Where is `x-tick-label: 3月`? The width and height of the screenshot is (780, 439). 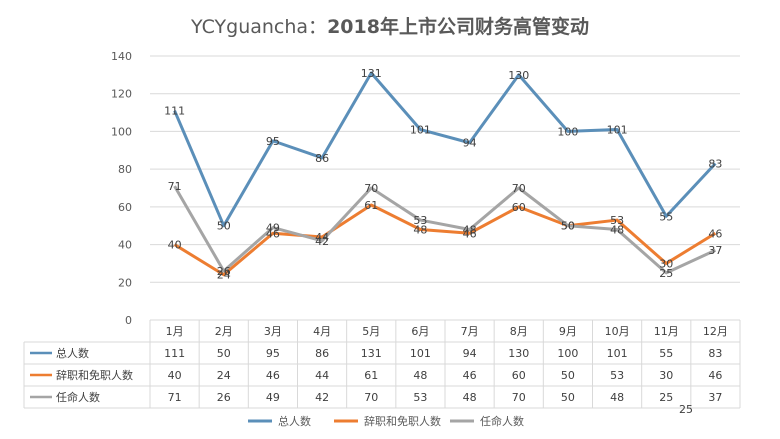
x-tick-label: 3月 is located at coordinates (273, 331).